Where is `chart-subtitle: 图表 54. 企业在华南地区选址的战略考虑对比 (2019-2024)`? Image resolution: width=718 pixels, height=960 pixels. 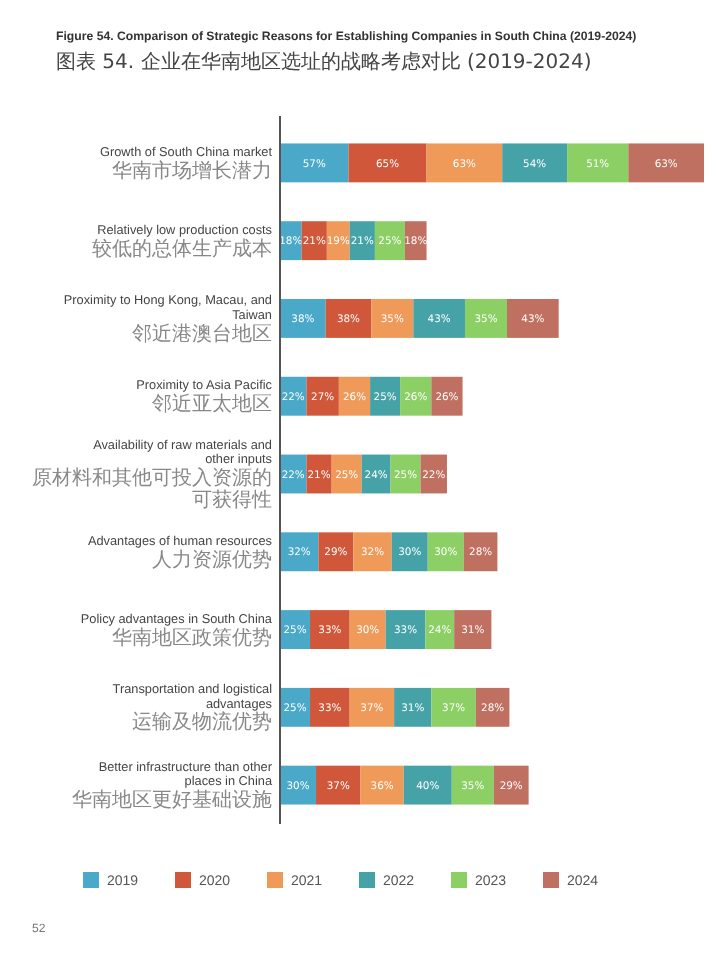
chart-subtitle: 图表 54. 企业在华南地区选址的战略考虑对比 (2019-2024) is located at coordinates (324, 62).